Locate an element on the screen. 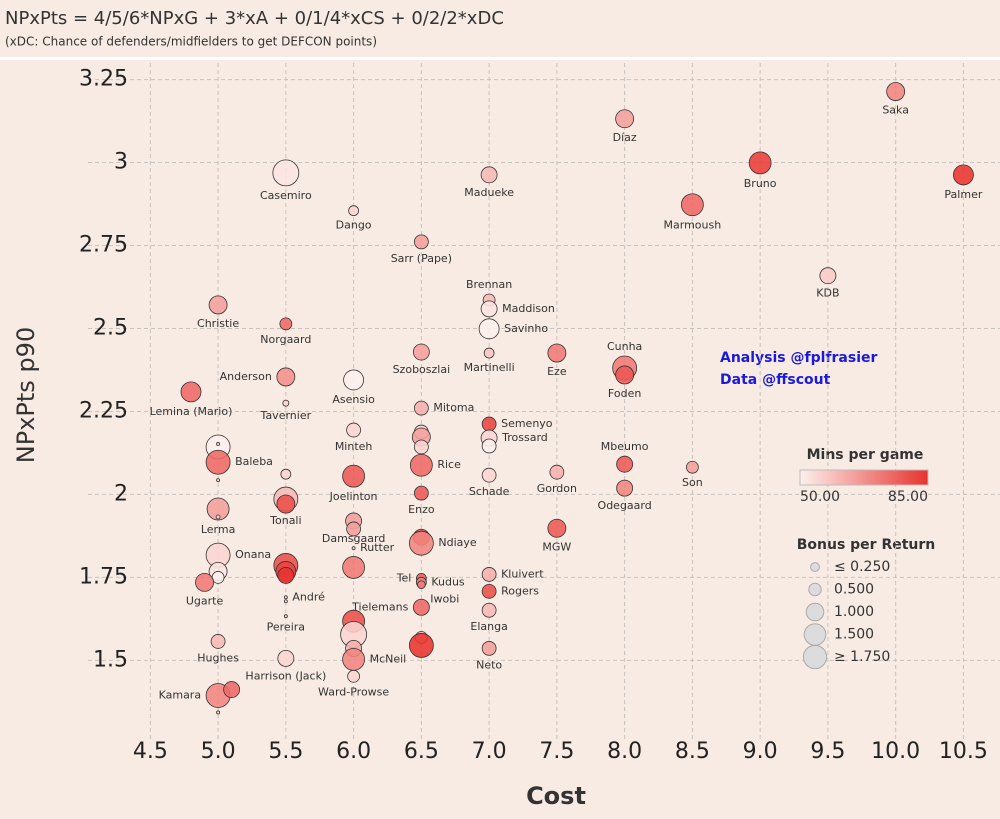 The width and height of the screenshot is (1000, 819). point-label: Minteh is located at coordinates (354, 446).